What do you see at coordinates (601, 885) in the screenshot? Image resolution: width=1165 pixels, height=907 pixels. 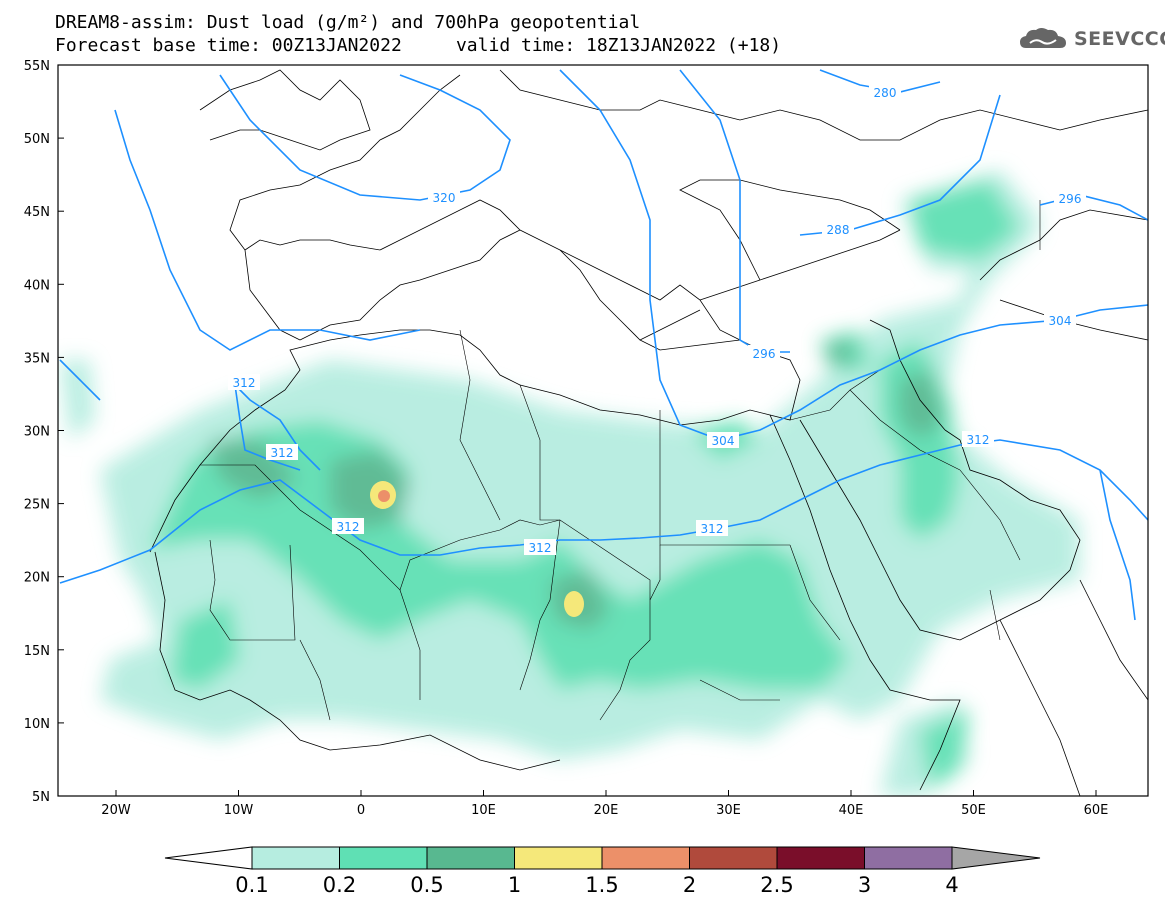 I see `colorbar-tick-label: 1.5` at bounding box center [601, 885].